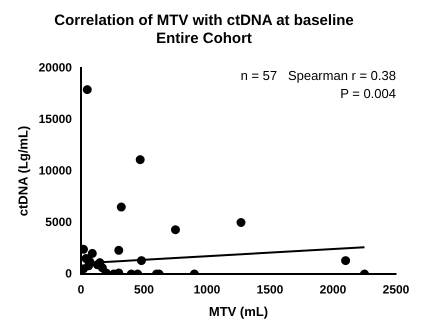  What do you see at coordinates (68, 273) in the screenshot?
I see `y-tick-label: 0` at bounding box center [68, 273].